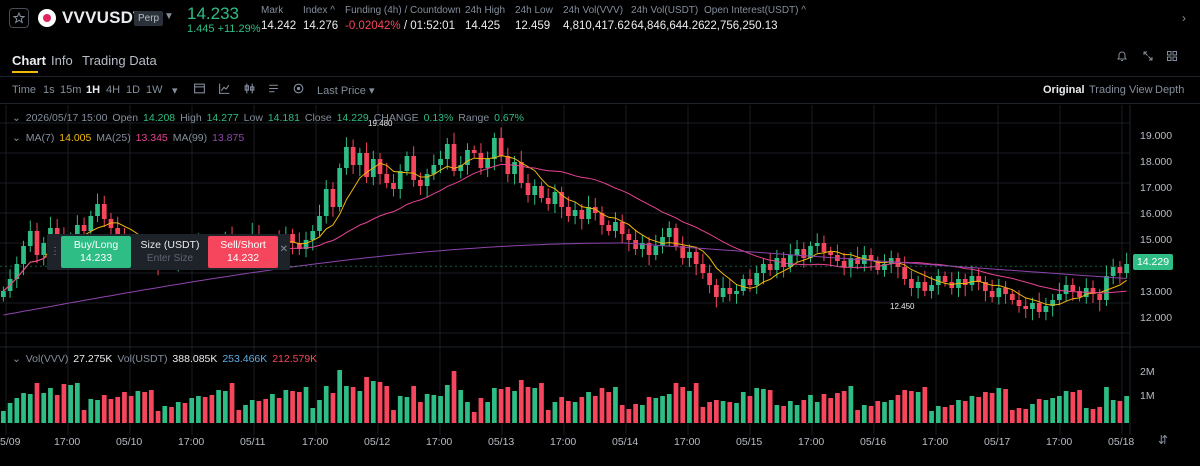 The image size is (1200, 466). What do you see at coordinates (119, 60) in the screenshot?
I see `tab-trading-data: Trading Data` at bounding box center [119, 60].